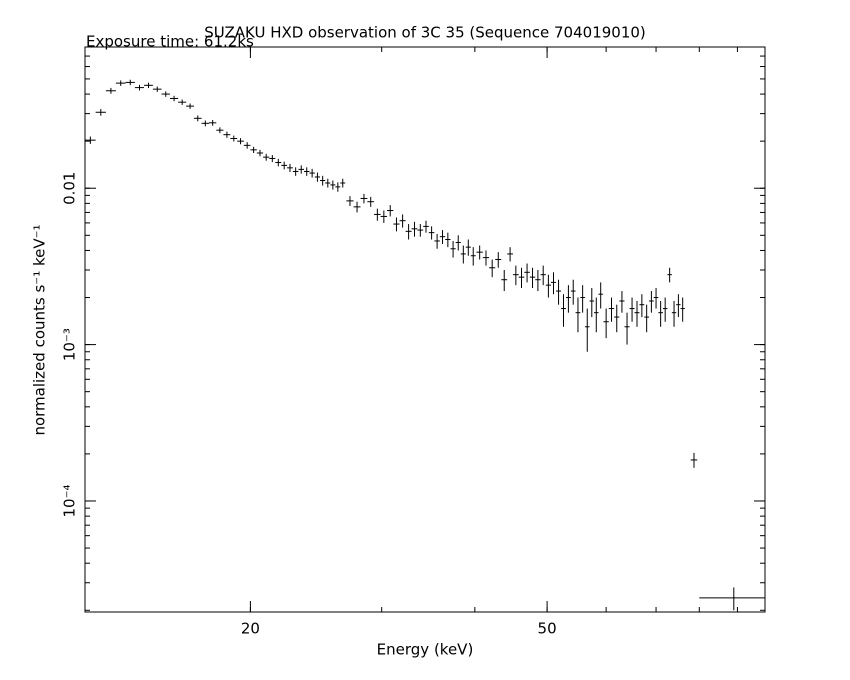  What do you see at coordinates (70, 344) in the screenshot?
I see `y-tick-label: 10⁻³` at bounding box center [70, 344].